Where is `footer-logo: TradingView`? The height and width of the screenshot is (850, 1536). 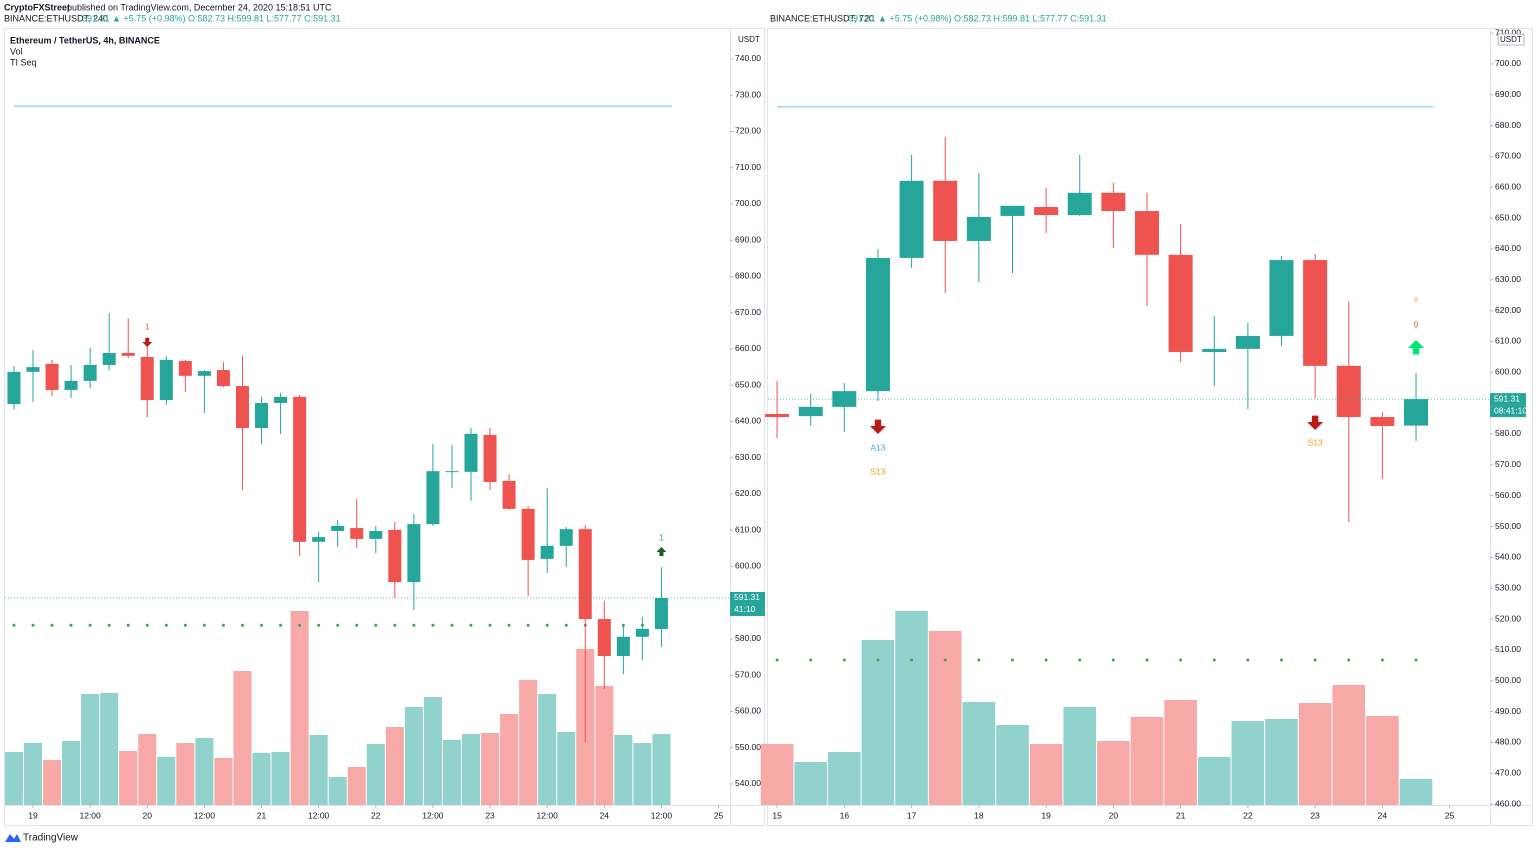
footer-logo: TradingView is located at coordinates (42, 838).